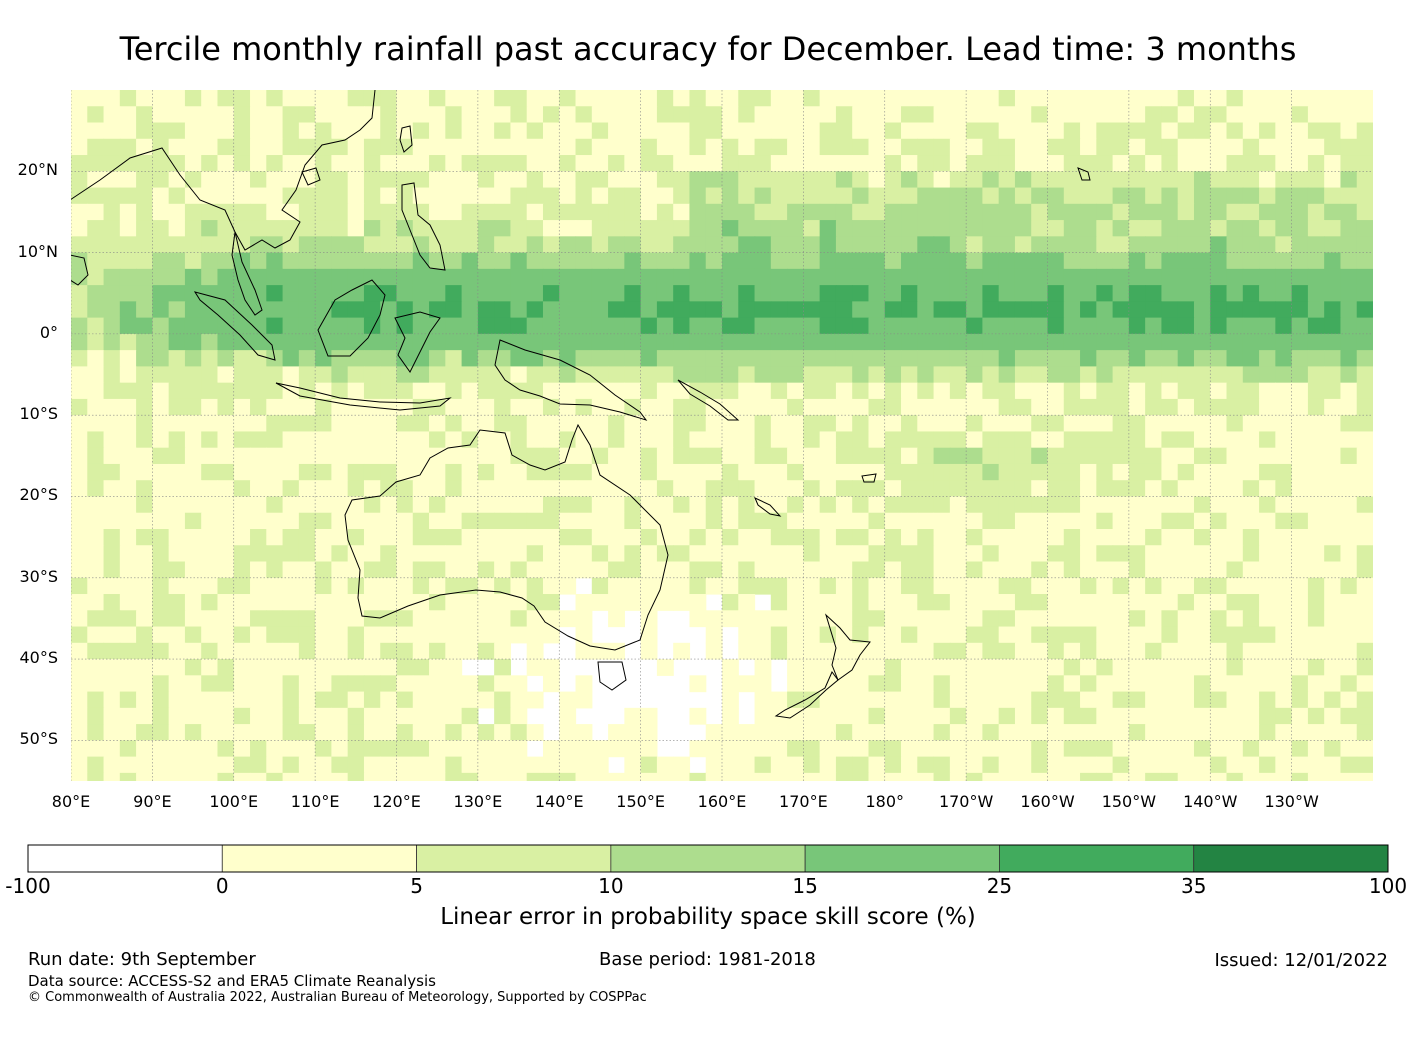  What do you see at coordinates (222, 886) in the screenshot?
I see `colorbar-tick-label: 0` at bounding box center [222, 886].